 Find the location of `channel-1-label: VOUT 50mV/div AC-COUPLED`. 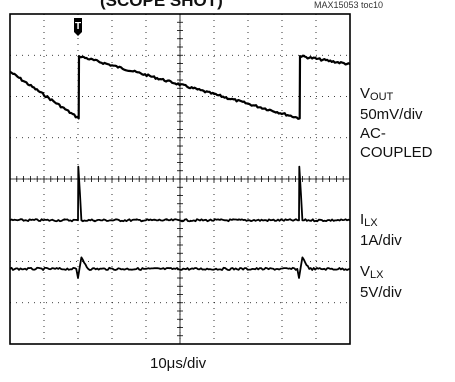

channel-1-label: VOUT 50mV/div AC-COUPLED is located at coordinates (407, 123).